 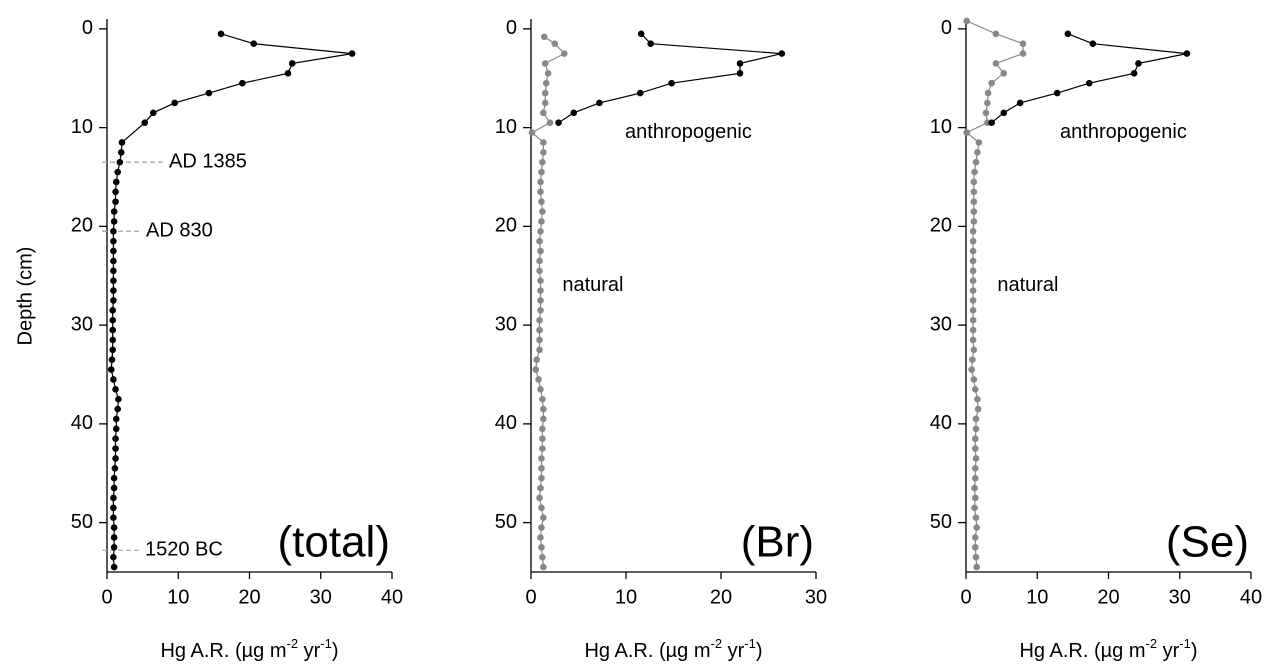 I want to click on y-tick-label: 0, so click(x=946, y=28).